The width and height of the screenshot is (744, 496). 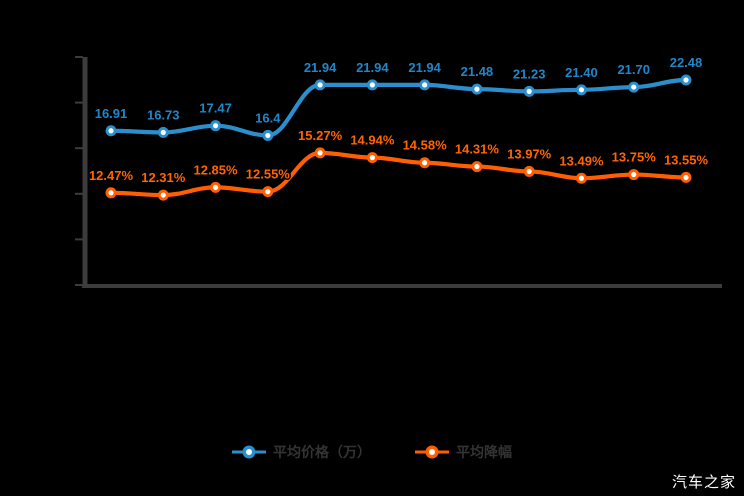 I want to click on legend-item-average-discount: 平均降幅, so click(x=463, y=452).